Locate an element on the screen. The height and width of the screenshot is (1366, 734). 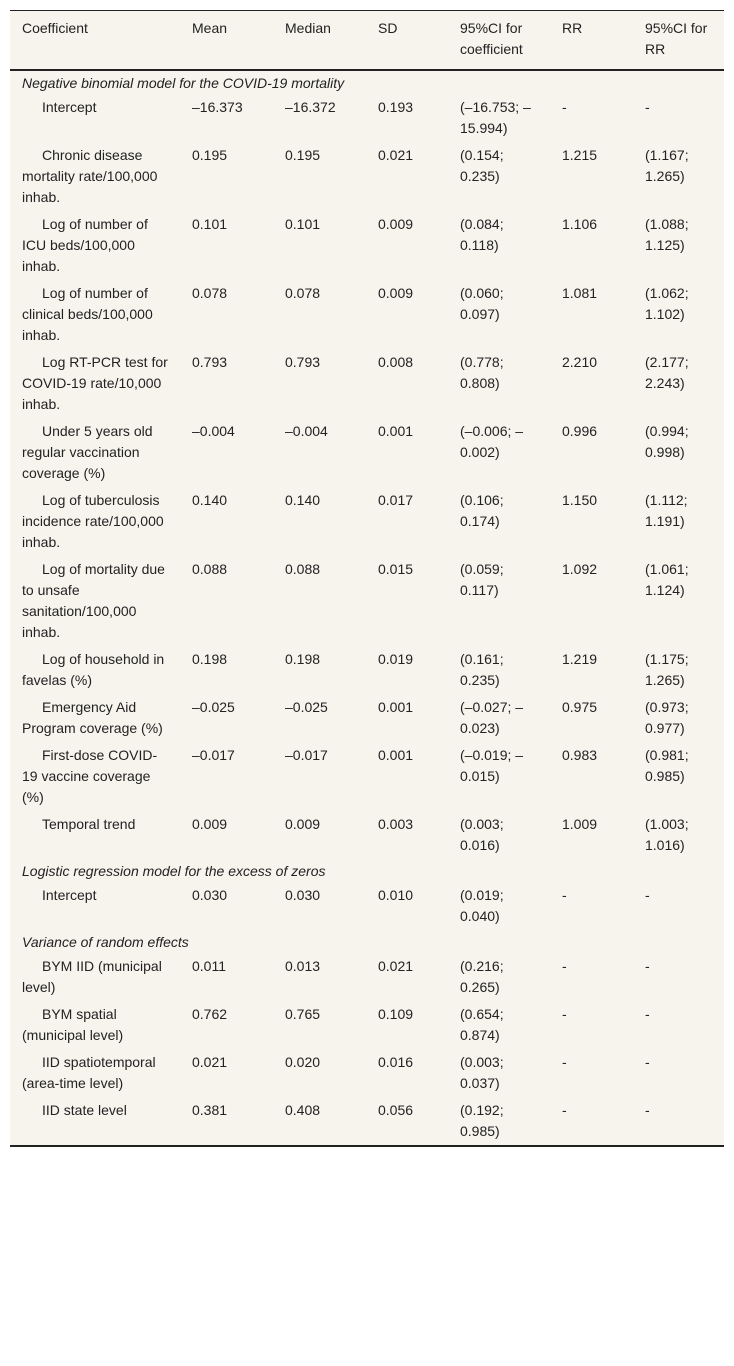
cell-mean: –0.025 is located at coordinates (213, 707).